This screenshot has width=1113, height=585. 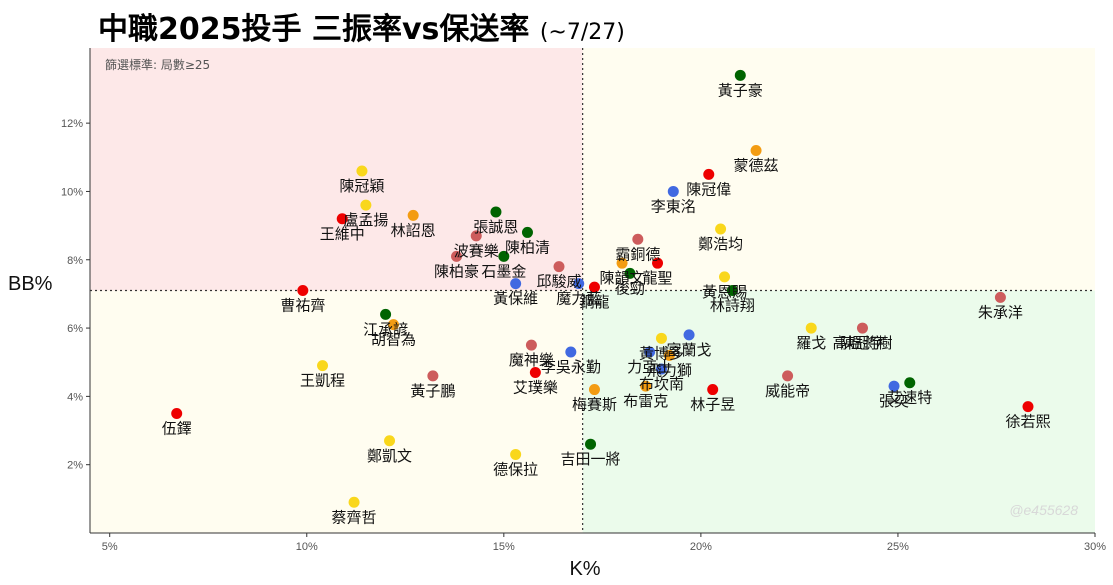 What do you see at coordinates (1095, 547) in the screenshot?
I see `x-tick-label: 30%` at bounding box center [1095, 547].